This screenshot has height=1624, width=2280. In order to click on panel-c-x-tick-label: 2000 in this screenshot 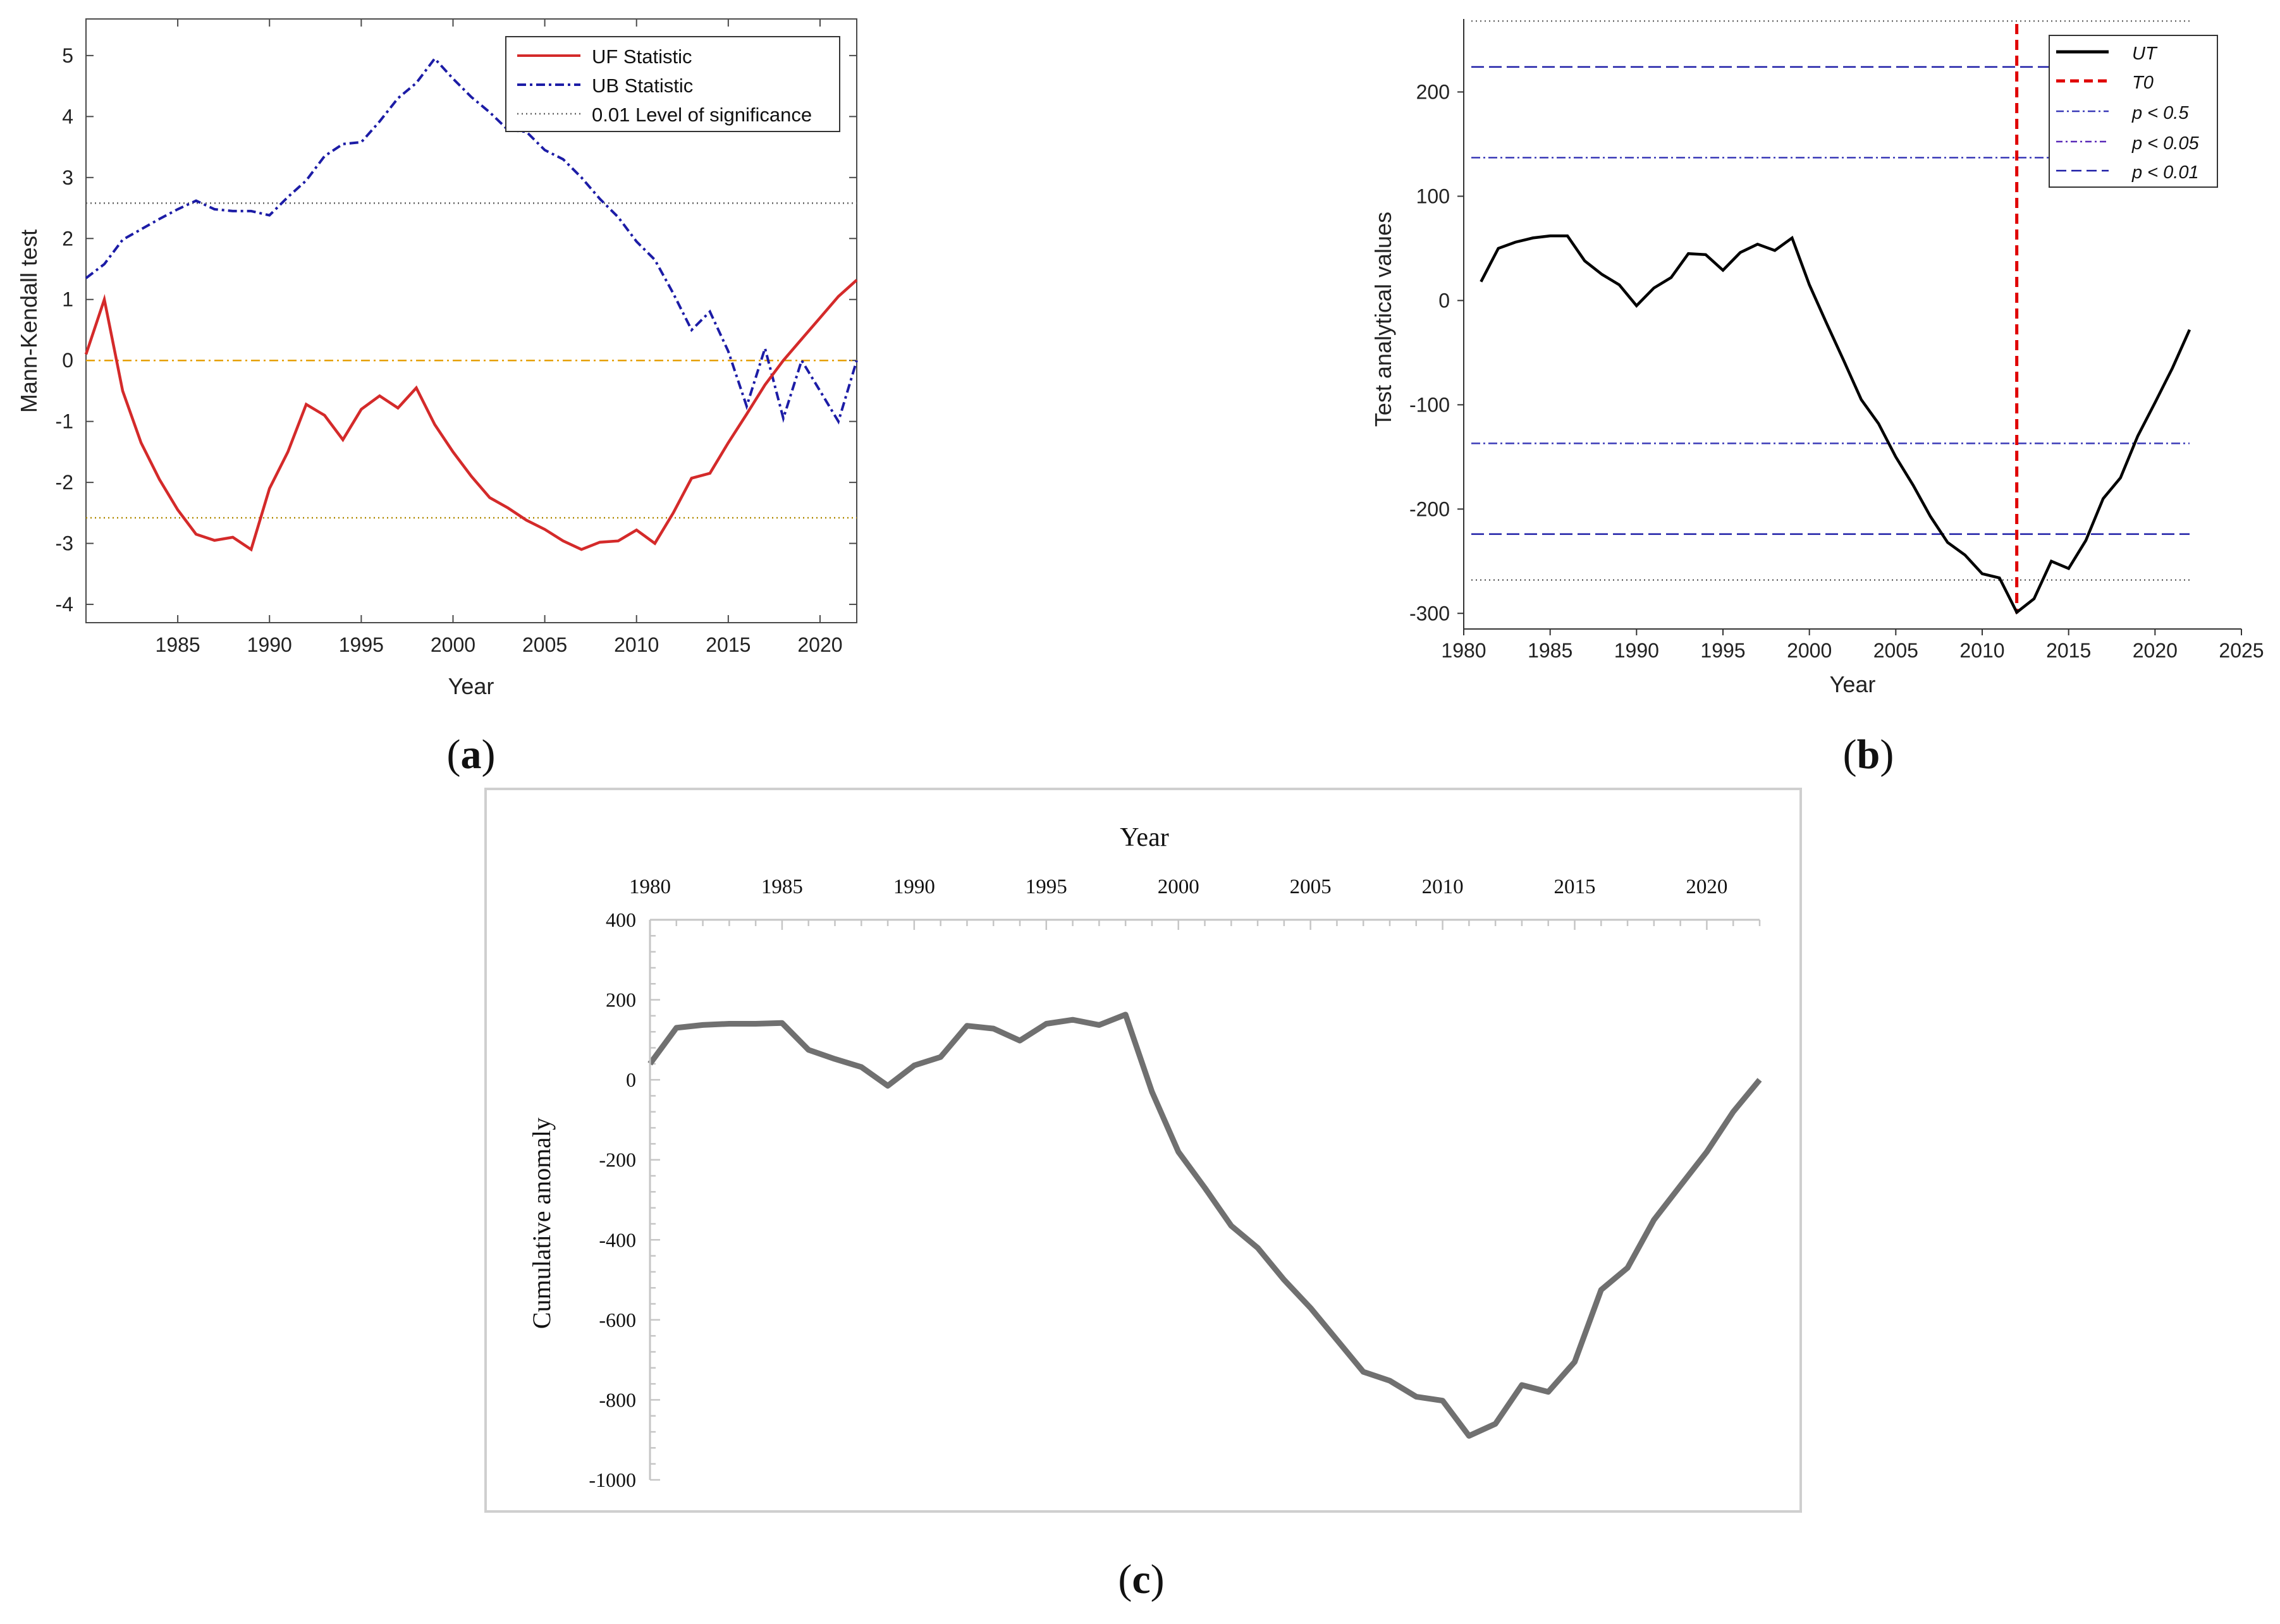, I will do `click(1178, 887)`.